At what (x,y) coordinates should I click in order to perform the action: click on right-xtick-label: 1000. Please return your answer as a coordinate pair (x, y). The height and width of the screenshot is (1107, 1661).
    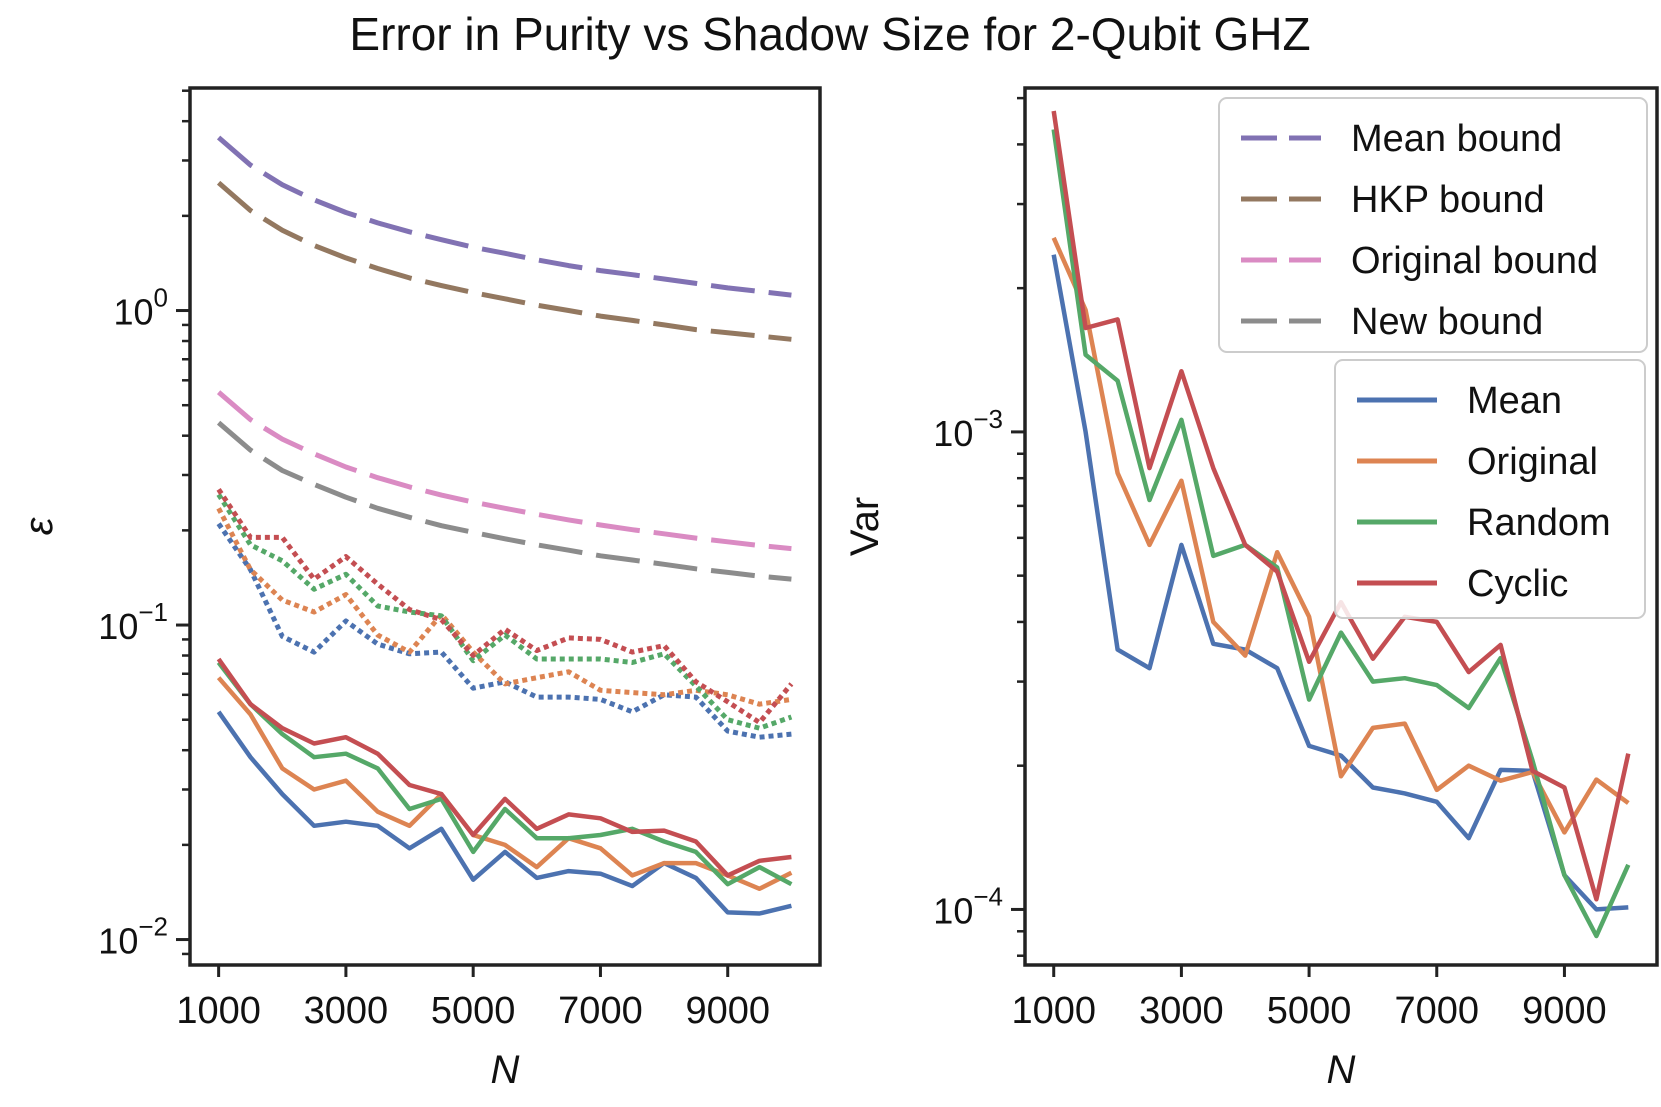
    Looking at the image, I should click on (1053, 1011).